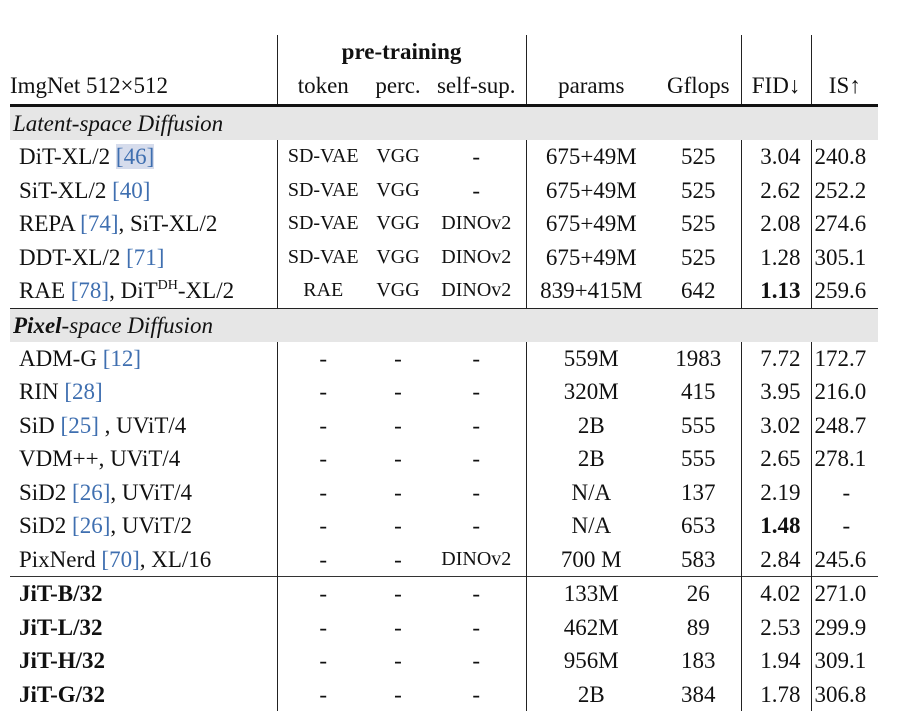 This screenshot has height=715, width=907. I want to click on method-label: VDM++, UViT/4, so click(100, 458).